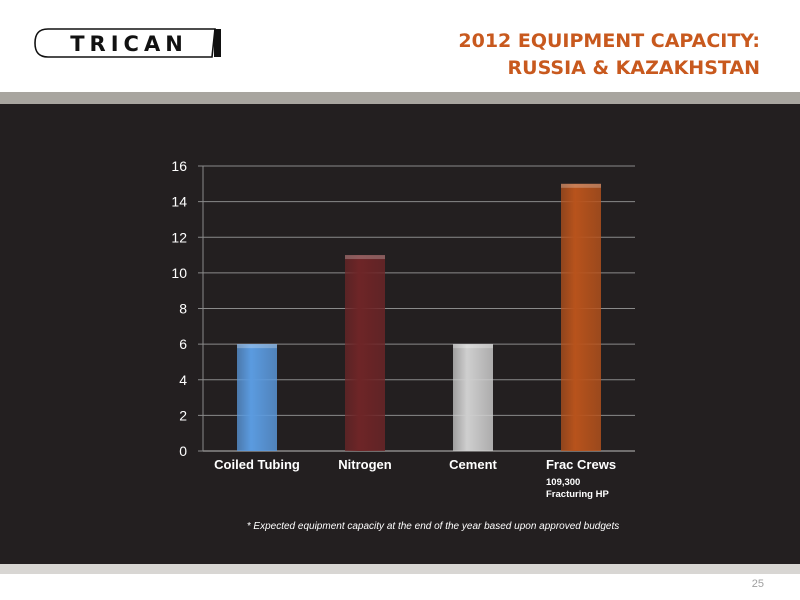 This screenshot has width=800, height=600. Describe the element at coordinates (581, 464) in the screenshot. I see `x-category-label: Frac Crews` at that location.